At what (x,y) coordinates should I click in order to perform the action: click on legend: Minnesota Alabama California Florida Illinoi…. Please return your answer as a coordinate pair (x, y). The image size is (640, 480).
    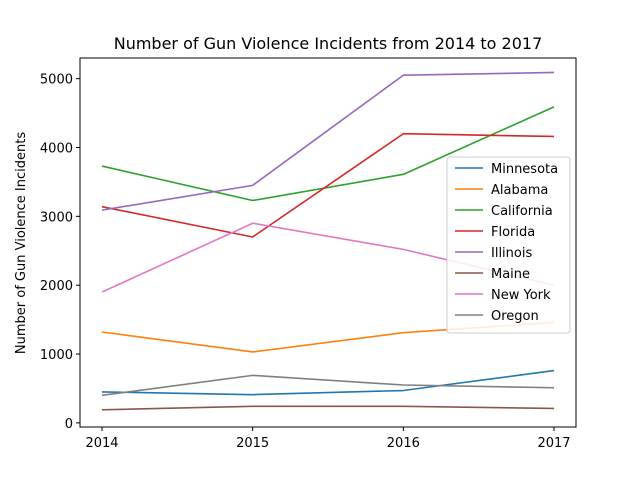
    Looking at the image, I should click on (508, 245).